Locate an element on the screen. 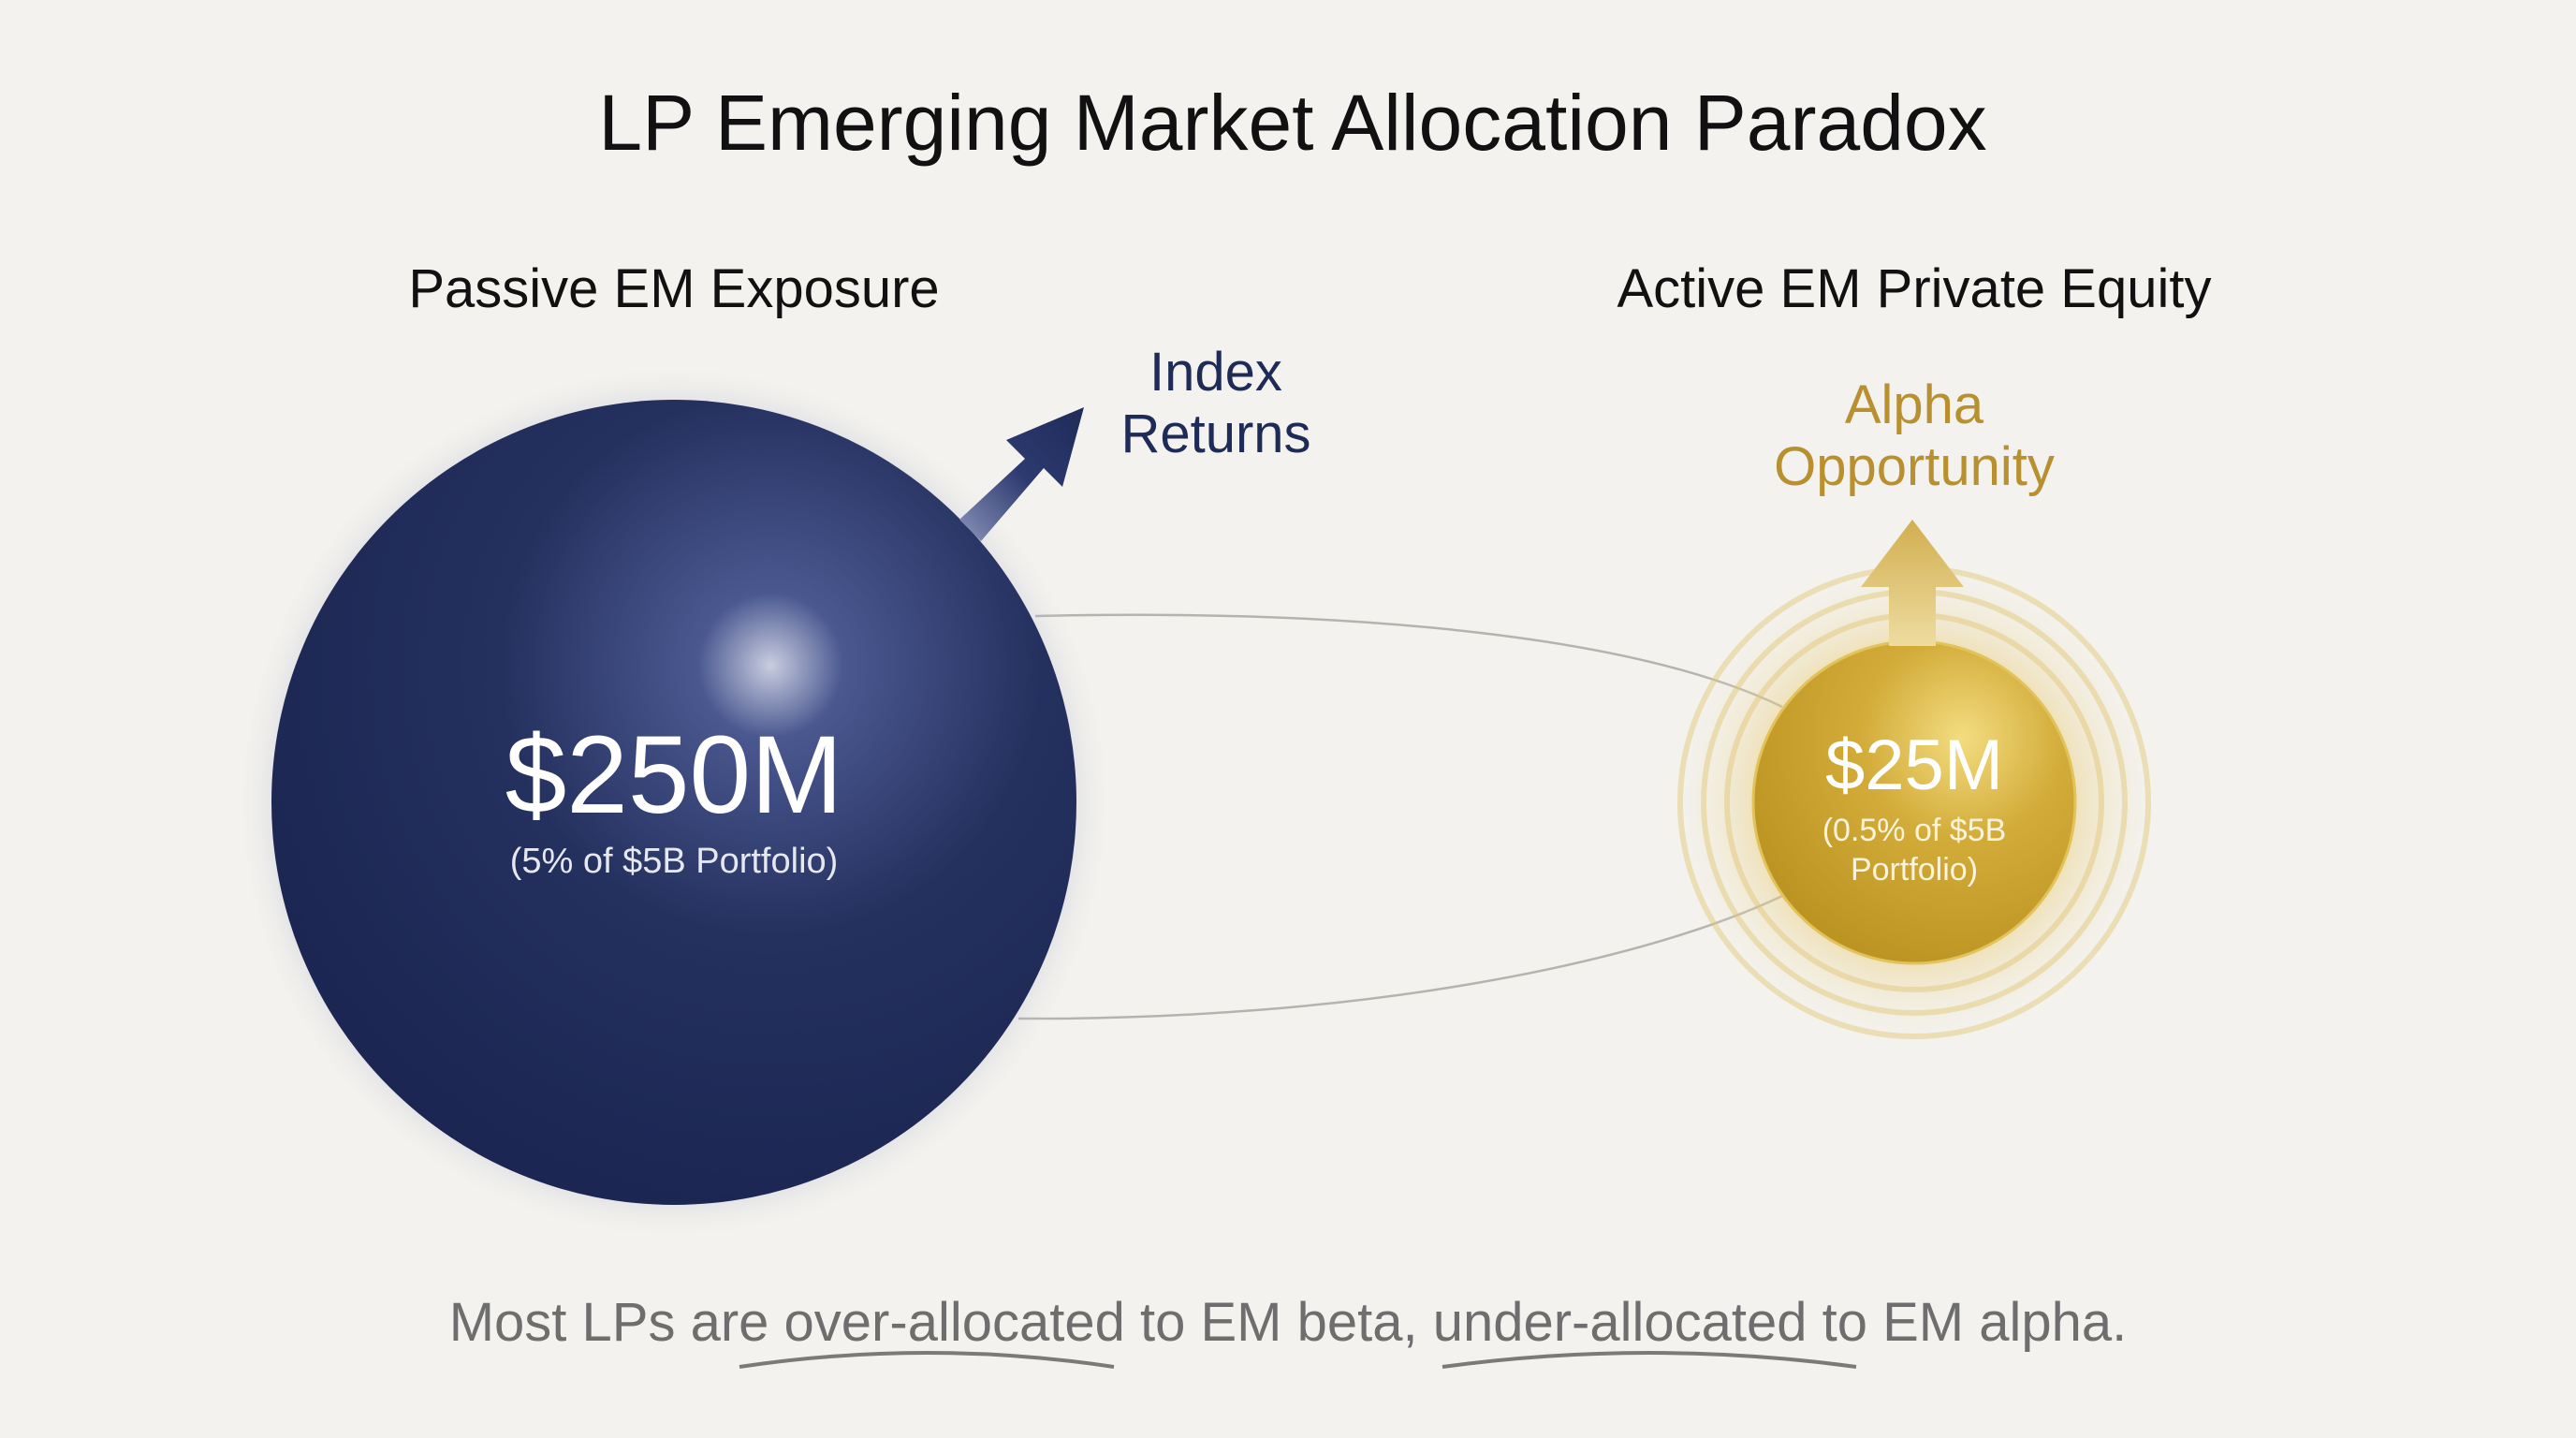  active-detail-line1: (0.5% of $5B is located at coordinates (1914, 830).